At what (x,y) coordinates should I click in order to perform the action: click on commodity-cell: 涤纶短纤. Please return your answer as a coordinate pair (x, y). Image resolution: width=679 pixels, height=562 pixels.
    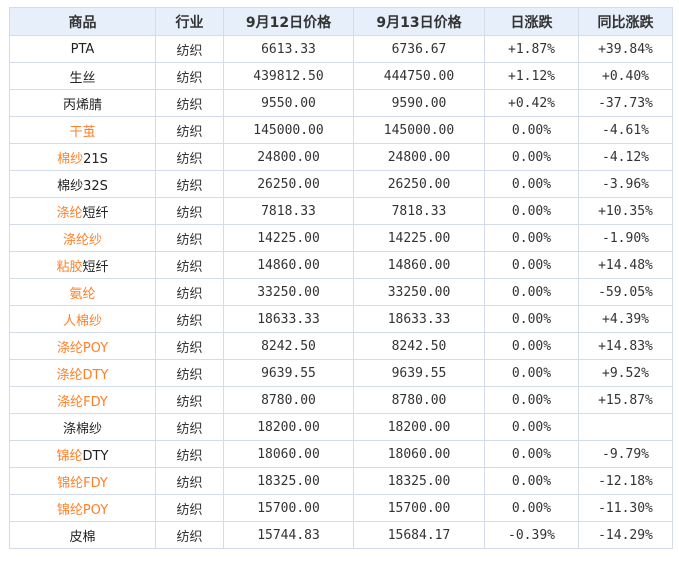
    Looking at the image, I should click on (82, 211).